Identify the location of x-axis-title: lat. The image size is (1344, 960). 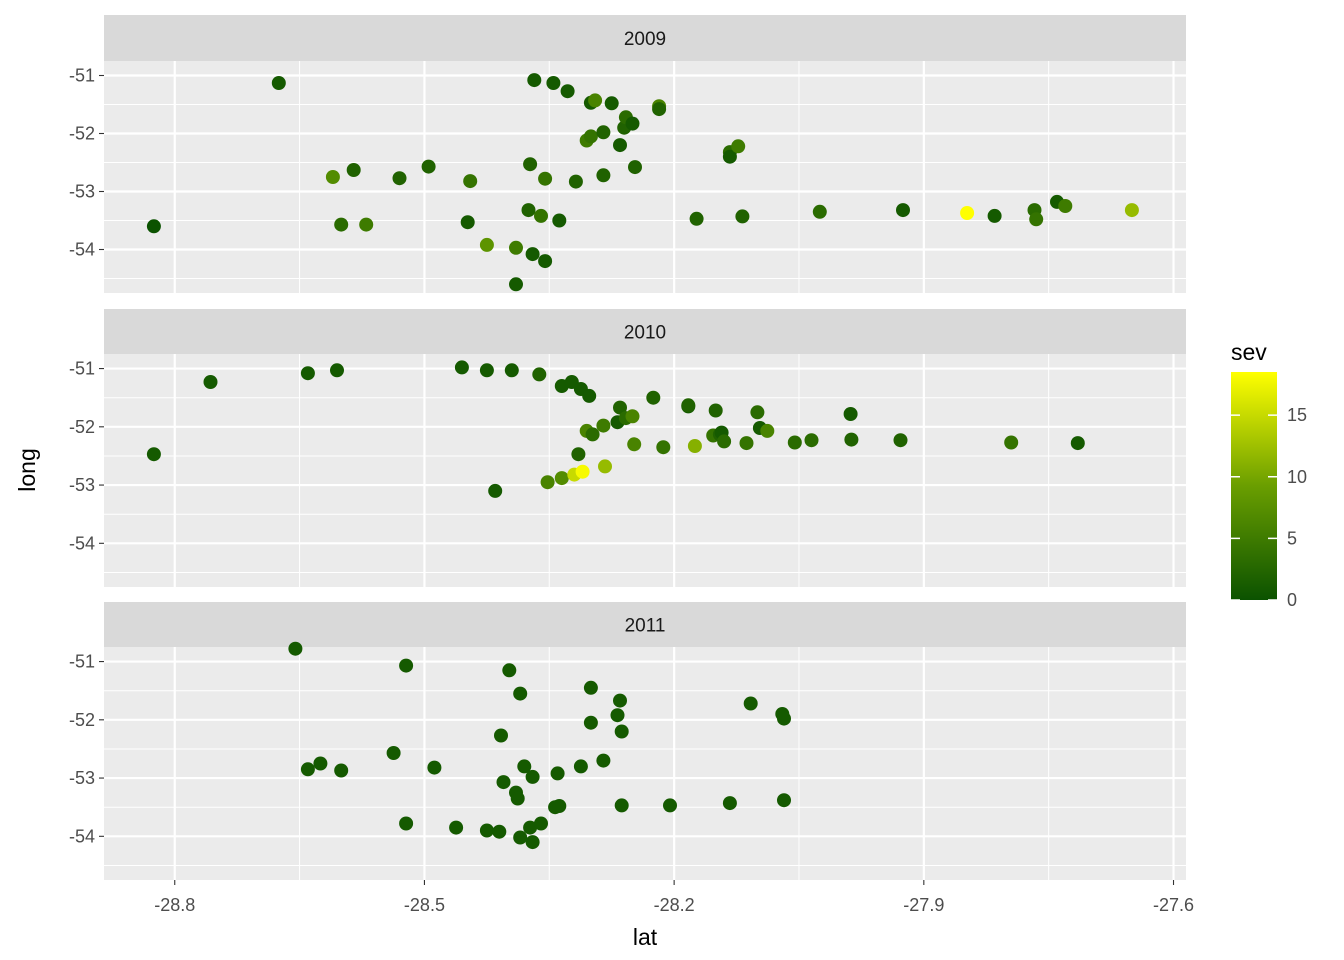
(645, 937).